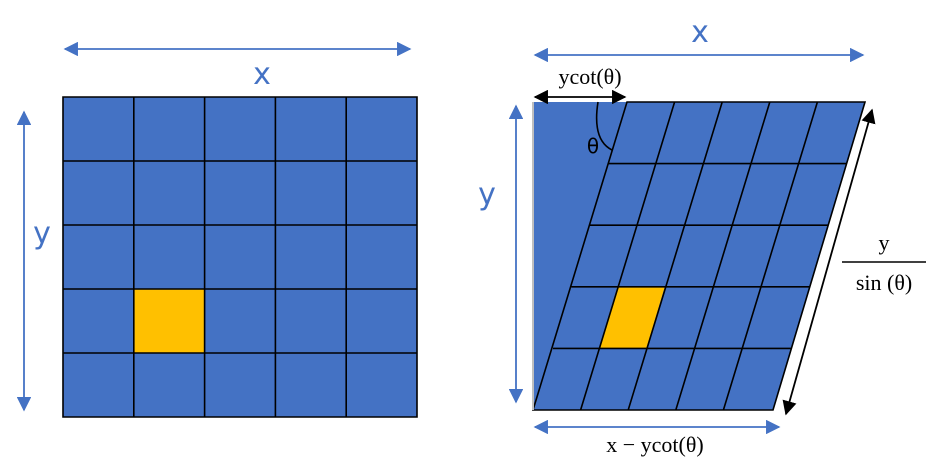 The width and height of the screenshot is (936, 466). Describe the element at coordinates (654, 444) in the screenshot. I see `bottom-label: x − ycot(θ)` at that location.